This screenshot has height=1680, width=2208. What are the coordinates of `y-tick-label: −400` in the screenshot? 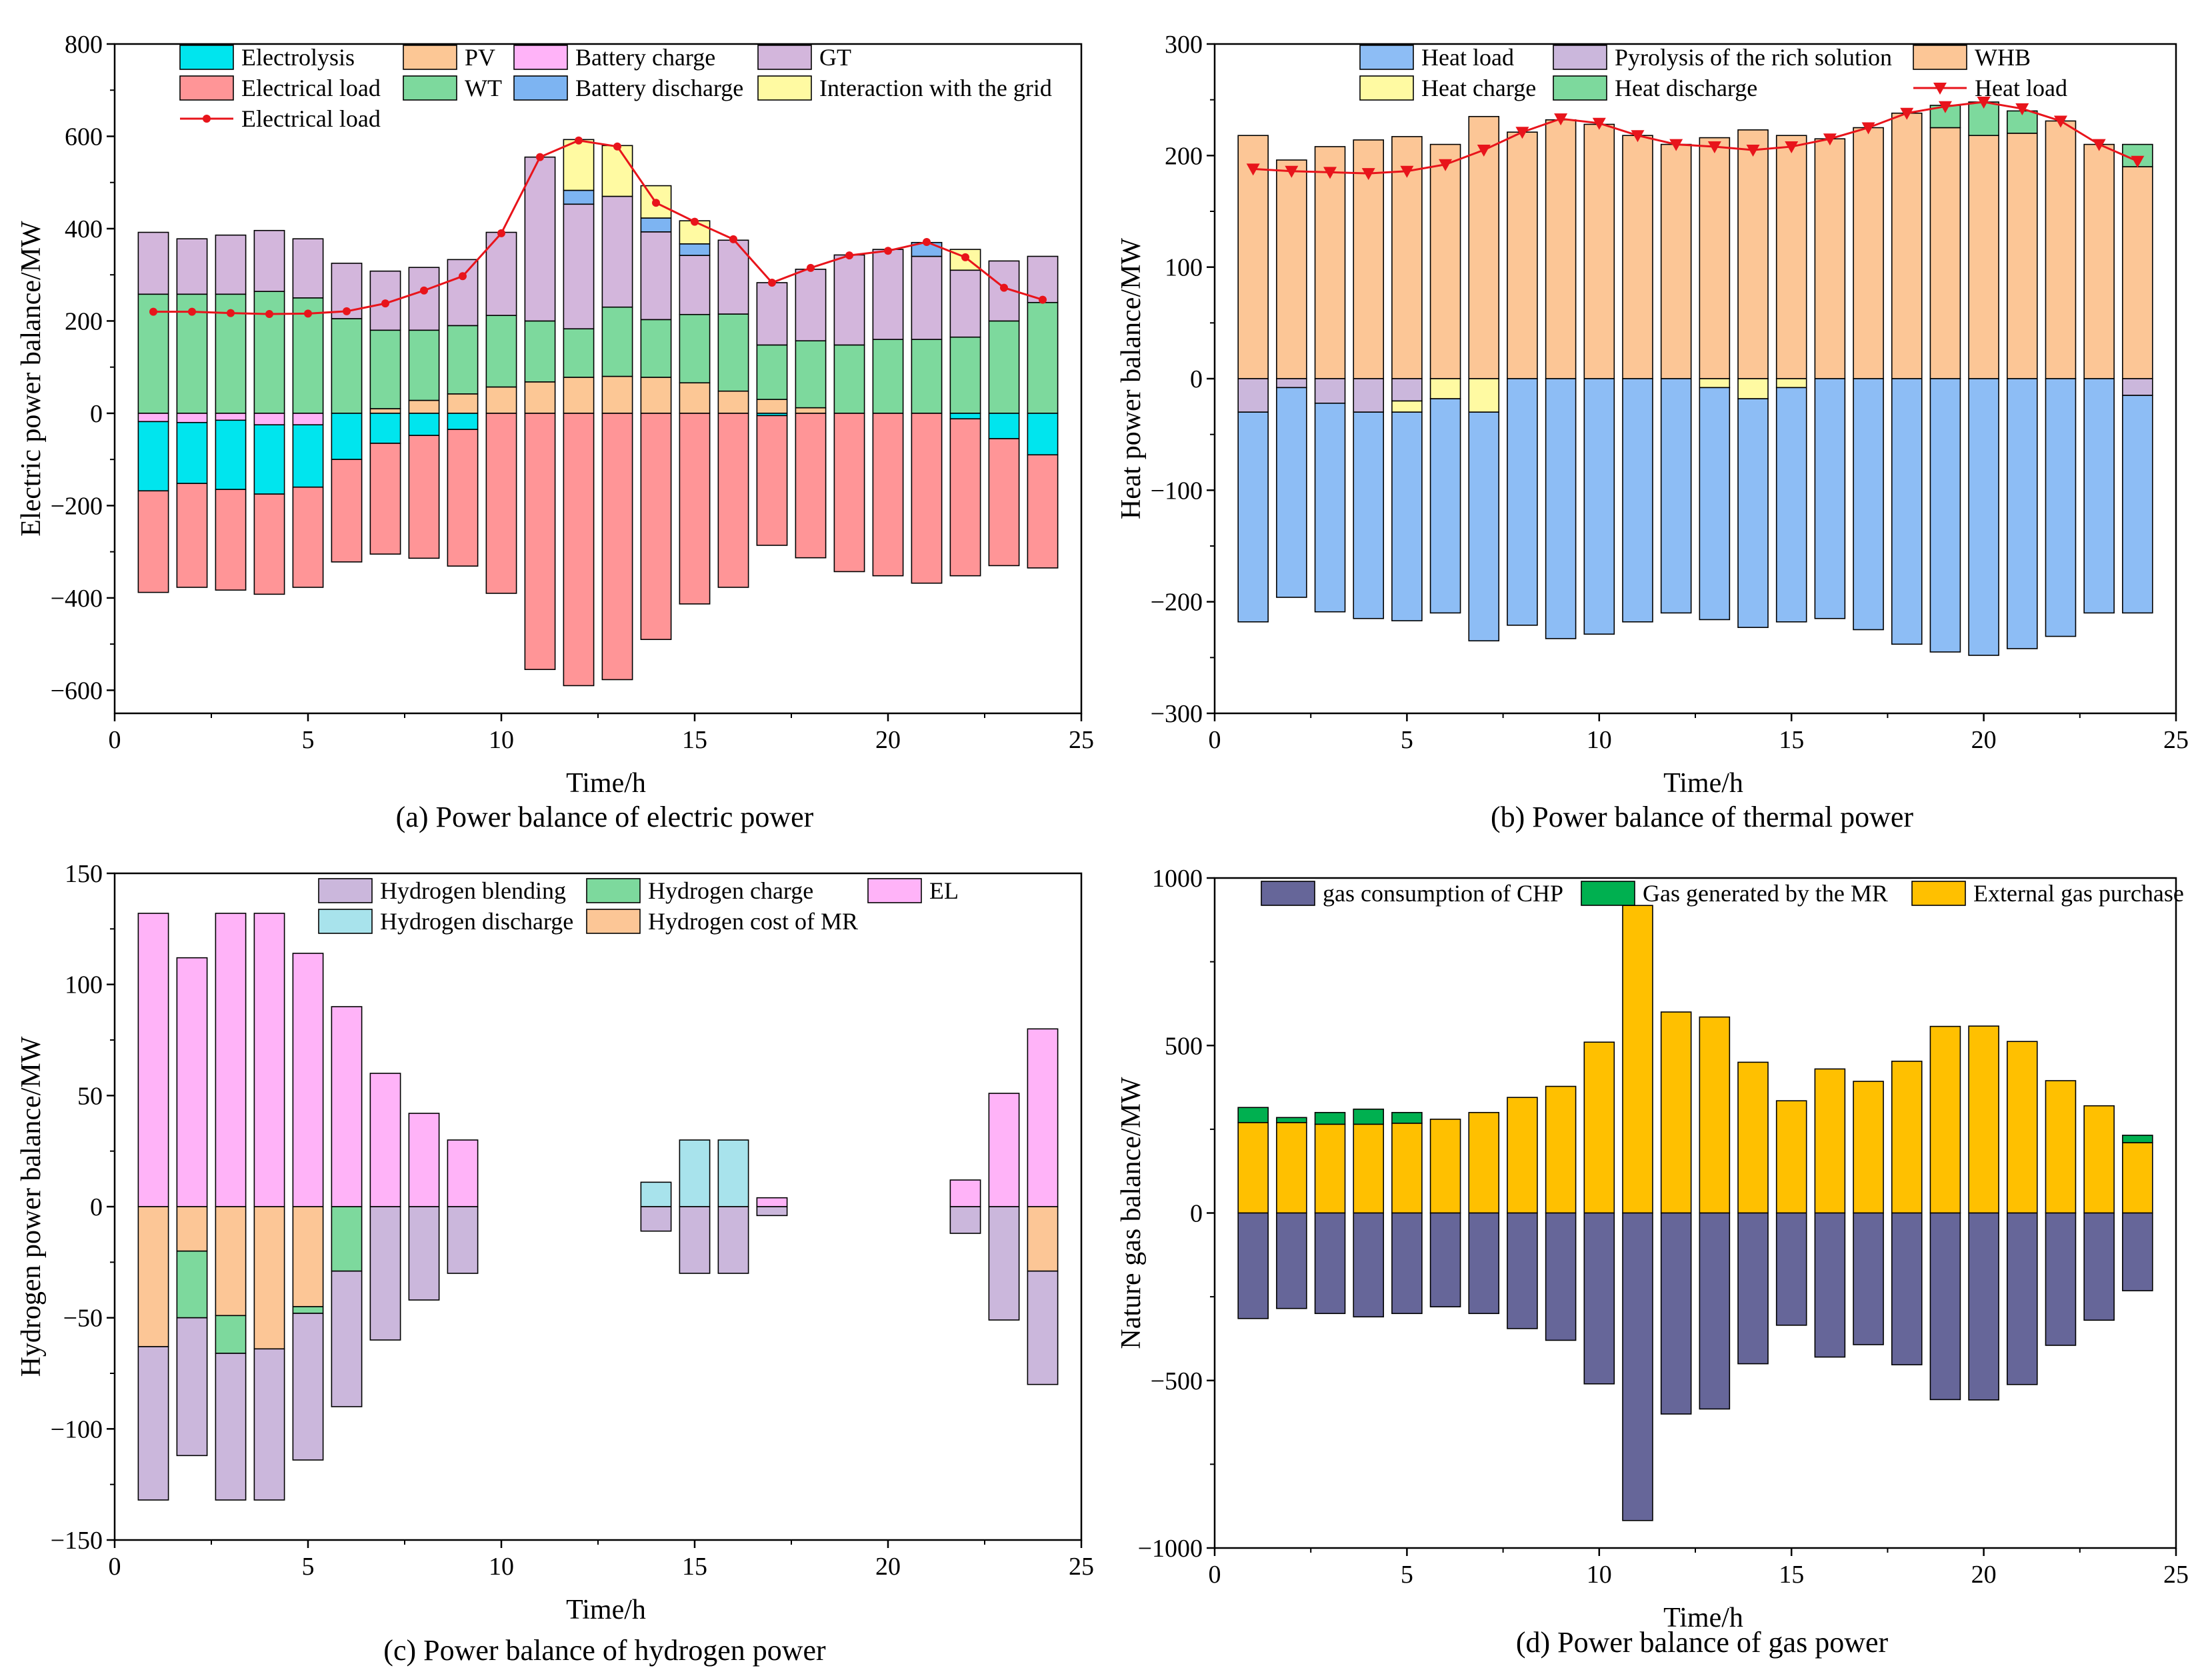 It's located at (77, 599).